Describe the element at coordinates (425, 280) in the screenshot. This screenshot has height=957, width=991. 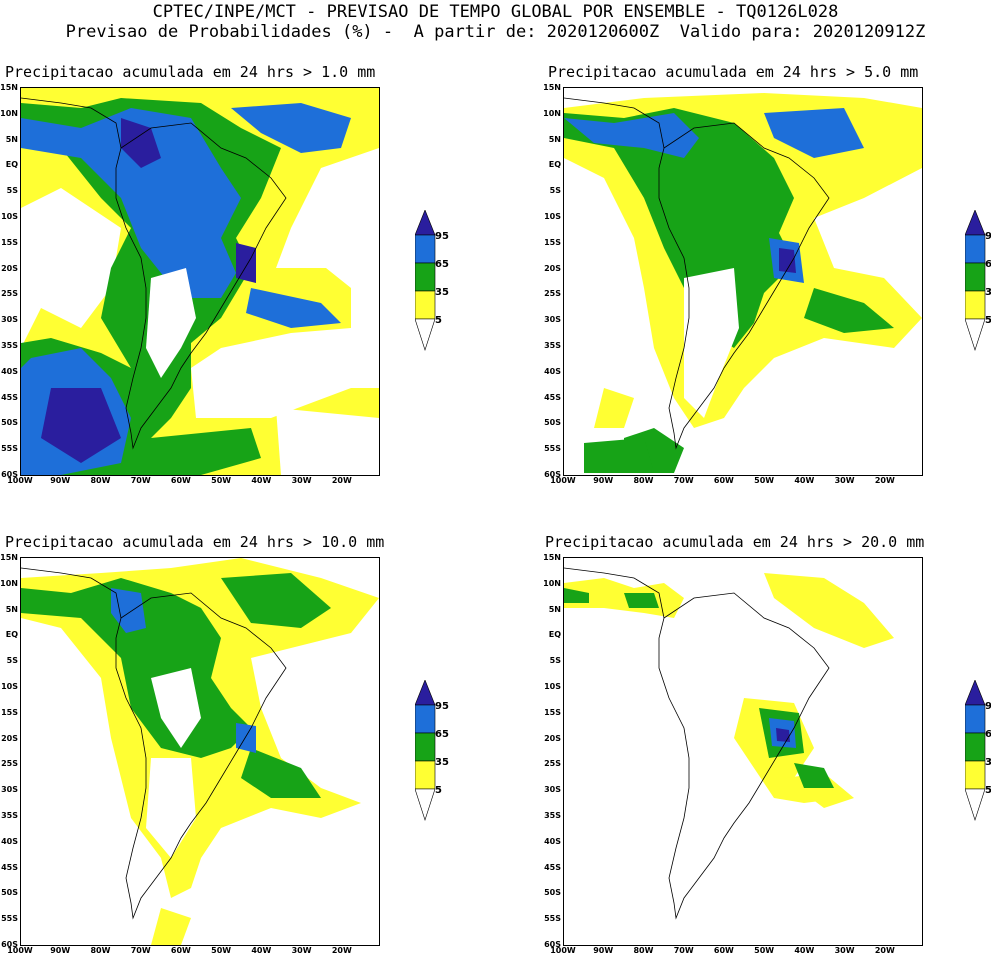
I see `colorbar-1-svg` at that location.